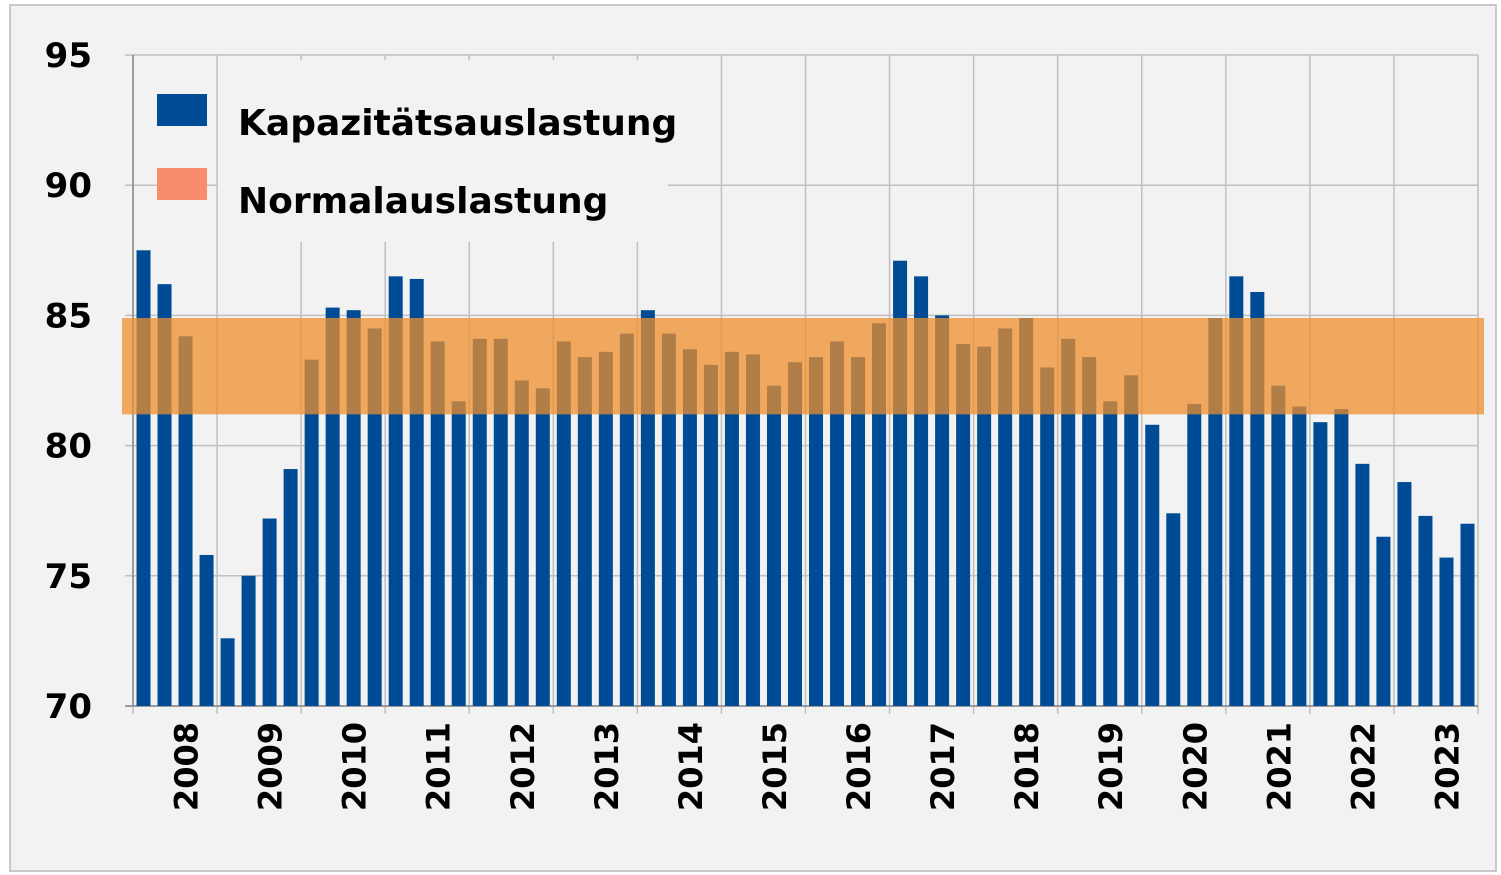 The height and width of the screenshot is (875, 1501). What do you see at coordinates (271, 766) in the screenshot?
I see `x-tick-label: 2009` at bounding box center [271, 766].